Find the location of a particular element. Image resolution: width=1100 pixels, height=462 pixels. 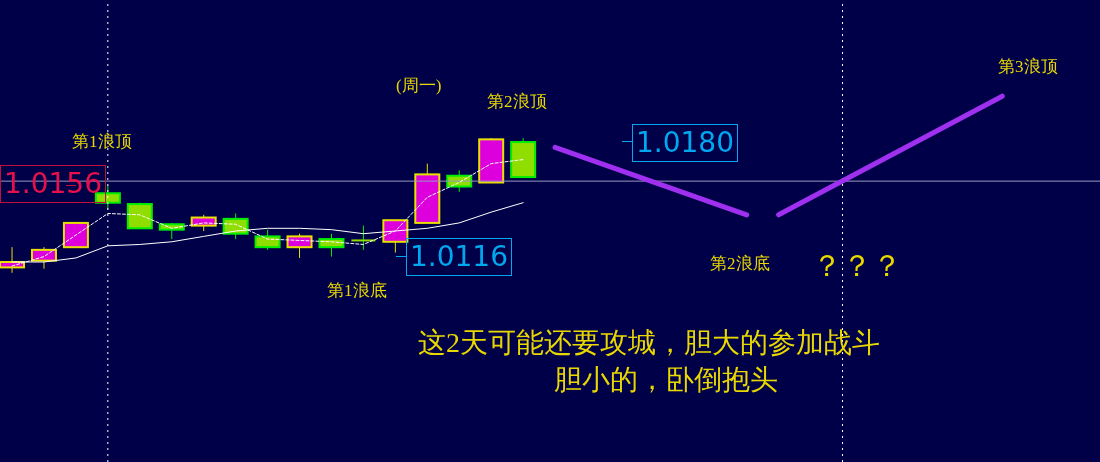

text: (周一) is located at coordinates (419, 86).